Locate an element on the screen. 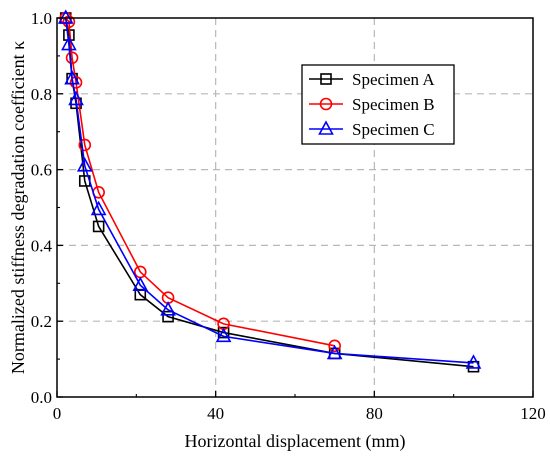 The image size is (550, 463). x-axis-title: Horizontal displacement (mm) is located at coordinates (295, 441).